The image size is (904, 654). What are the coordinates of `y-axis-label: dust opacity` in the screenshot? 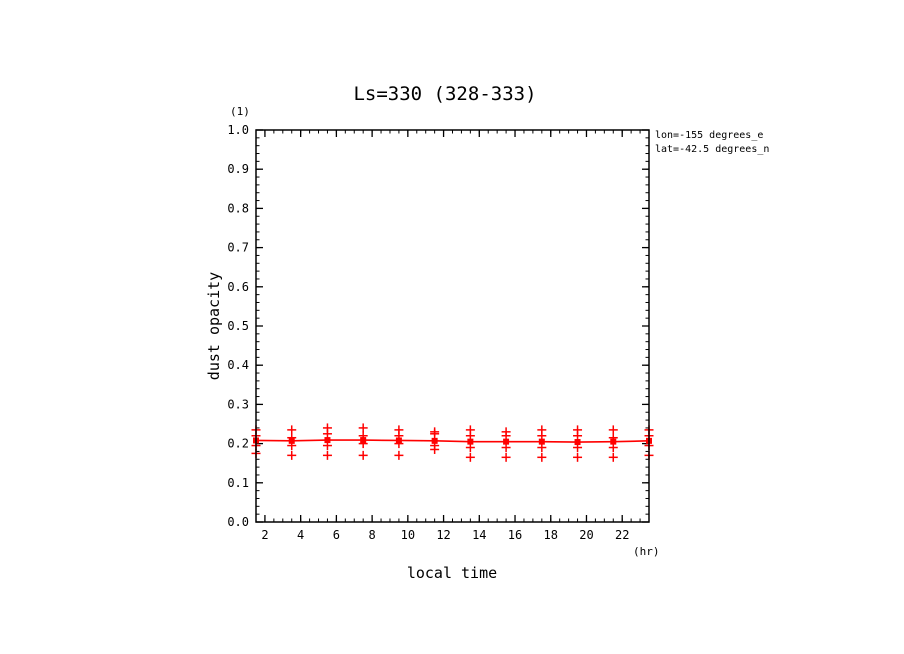 It's located at (214, 326).